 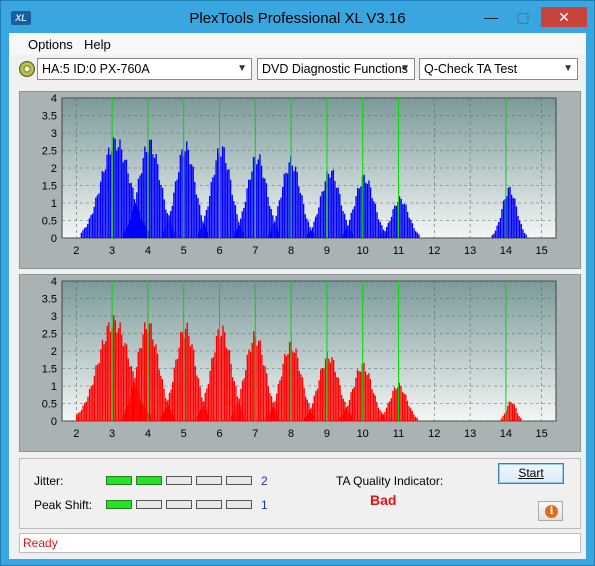 What do you see at coordinates (50, 44) in the screenshot?
I see `menu-options: Options` at bounding box center [50, 44].